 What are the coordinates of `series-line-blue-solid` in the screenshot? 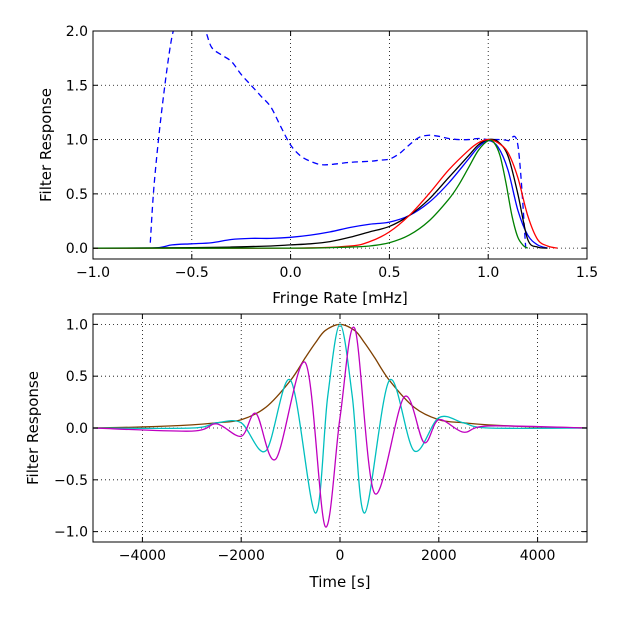 It's located at (320, 195).